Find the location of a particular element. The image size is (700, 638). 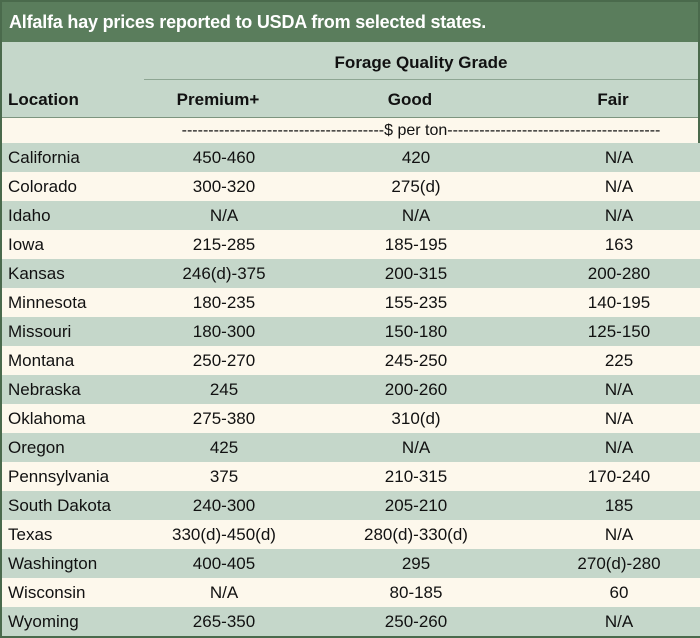

table-row: Idaho N/A N/A N/A is located at coordinates (351, 215).